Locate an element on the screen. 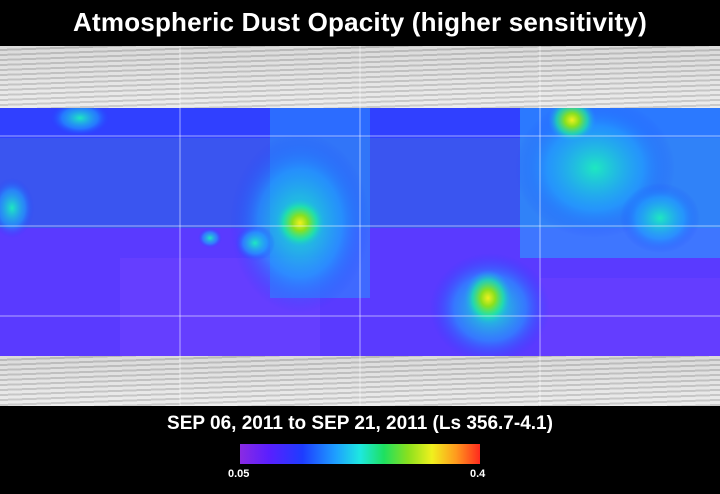  colorbar-min-label: 0.05 is located at coordinates (239, 474).